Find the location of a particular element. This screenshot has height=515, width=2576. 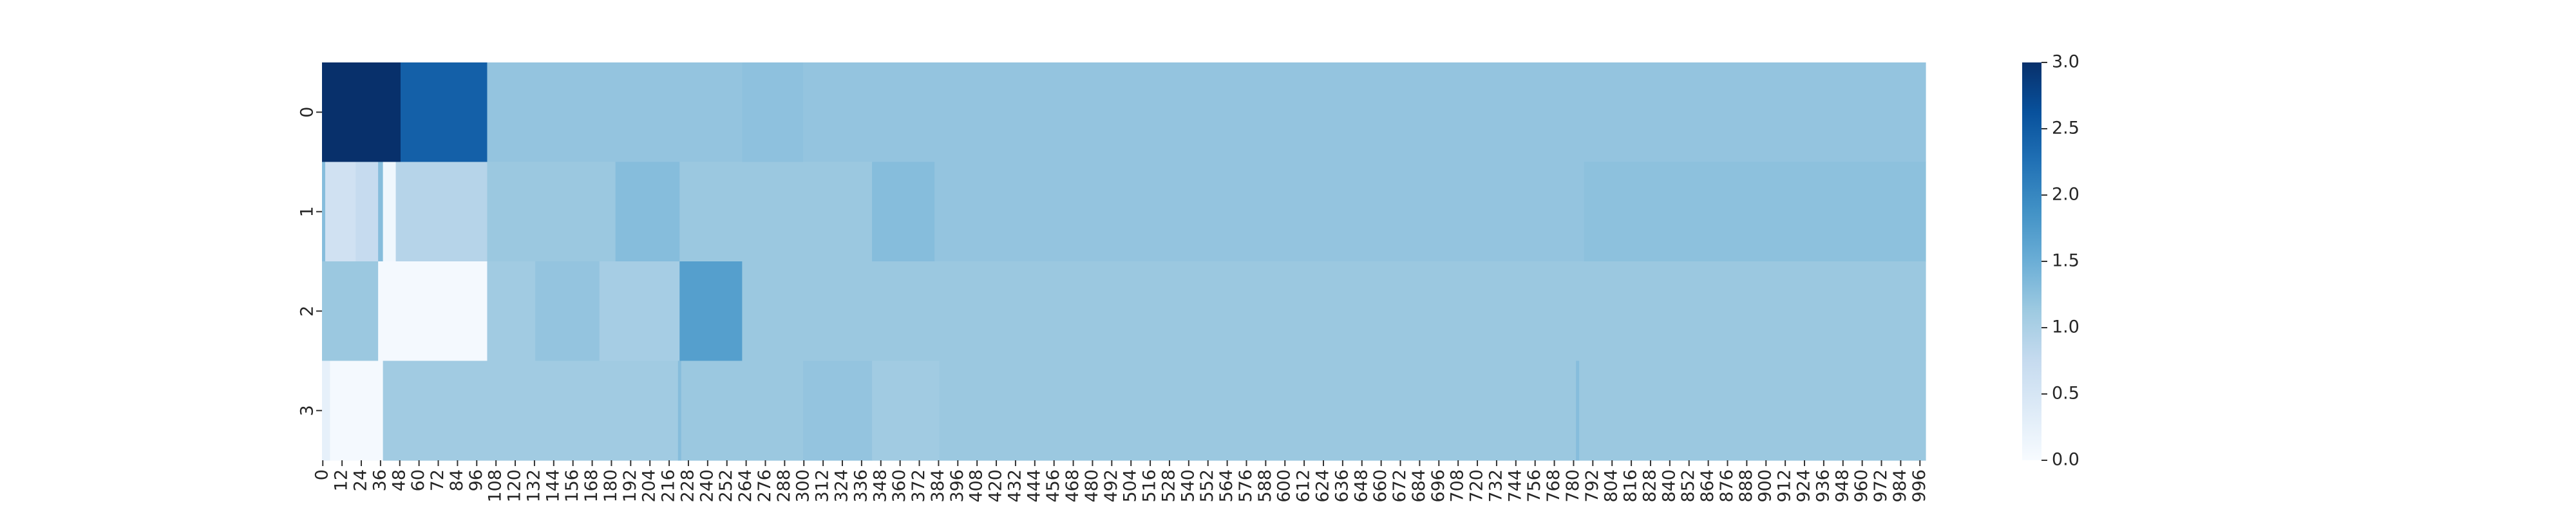

x-tick-label: 768 is located at coordinates (1554, 486).